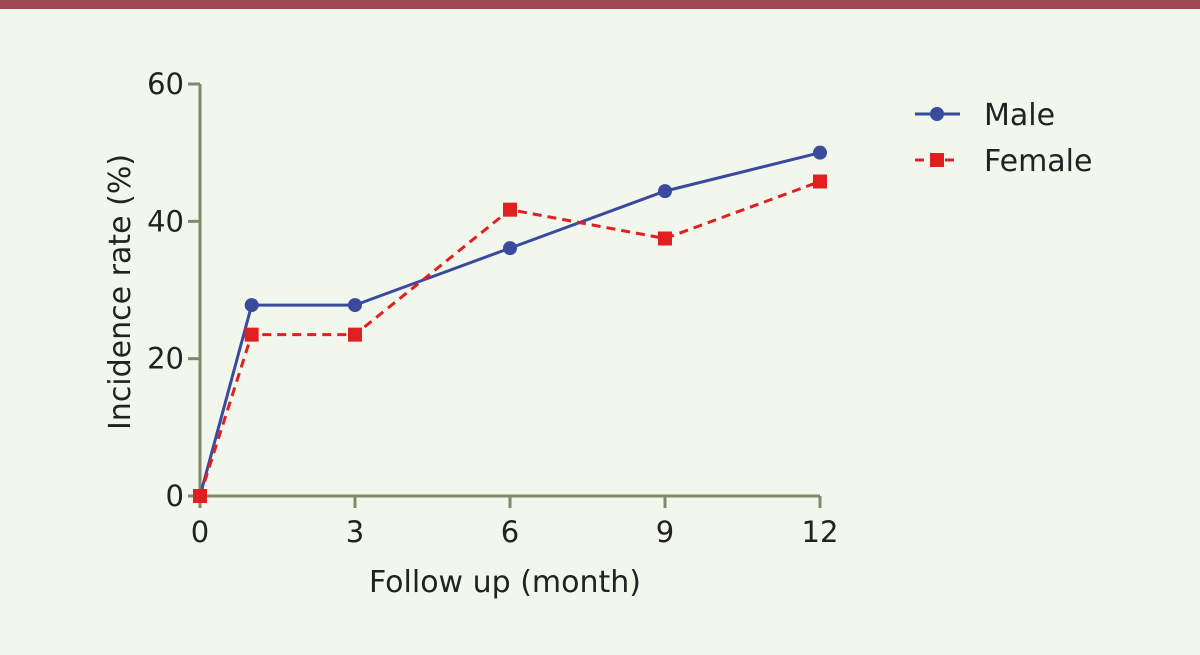 The height and width of the screenshot is (655, 1200). What do you see at coordinates (120, 292) in the screenshot?
I see `y-axis-title: Incidence rate (%)` at bounding box center [120, 292].